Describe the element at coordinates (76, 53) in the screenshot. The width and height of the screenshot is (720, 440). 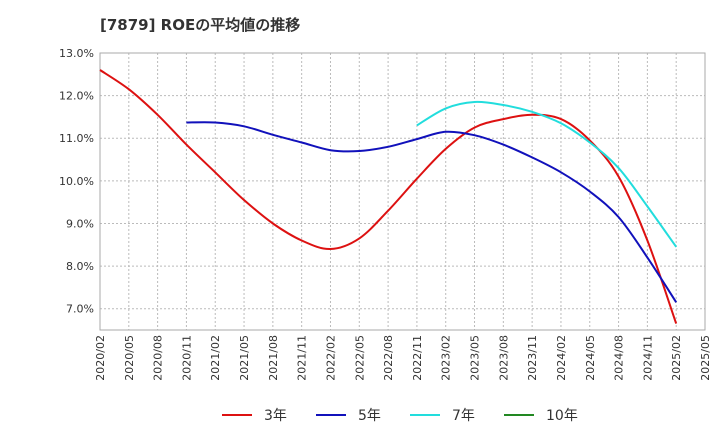
I see `y-tick-label: 13.0%` at that location.